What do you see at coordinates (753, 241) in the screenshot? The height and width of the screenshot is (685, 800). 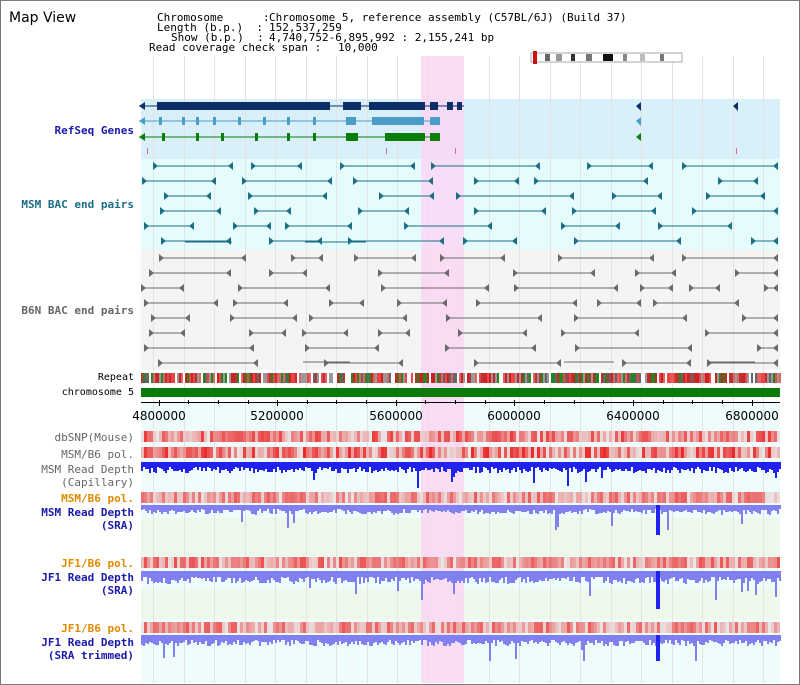 I see `msm-bac-pair-end` at bounding box center [753, 241].